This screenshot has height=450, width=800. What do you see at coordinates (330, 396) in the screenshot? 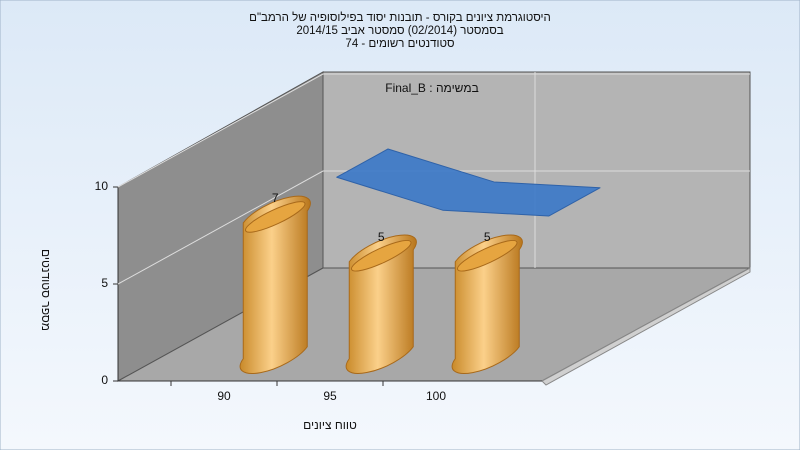
I see `x-tick-label: 95` at bounding box center [330, 396].